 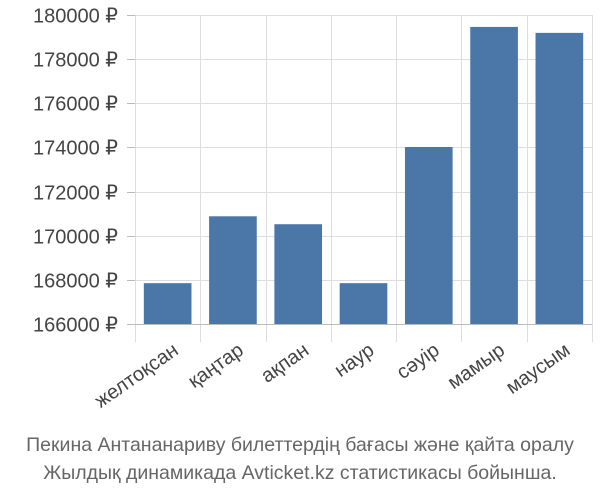 I want to click on x-tick-label: сәуір, so click(x=418, y=361).